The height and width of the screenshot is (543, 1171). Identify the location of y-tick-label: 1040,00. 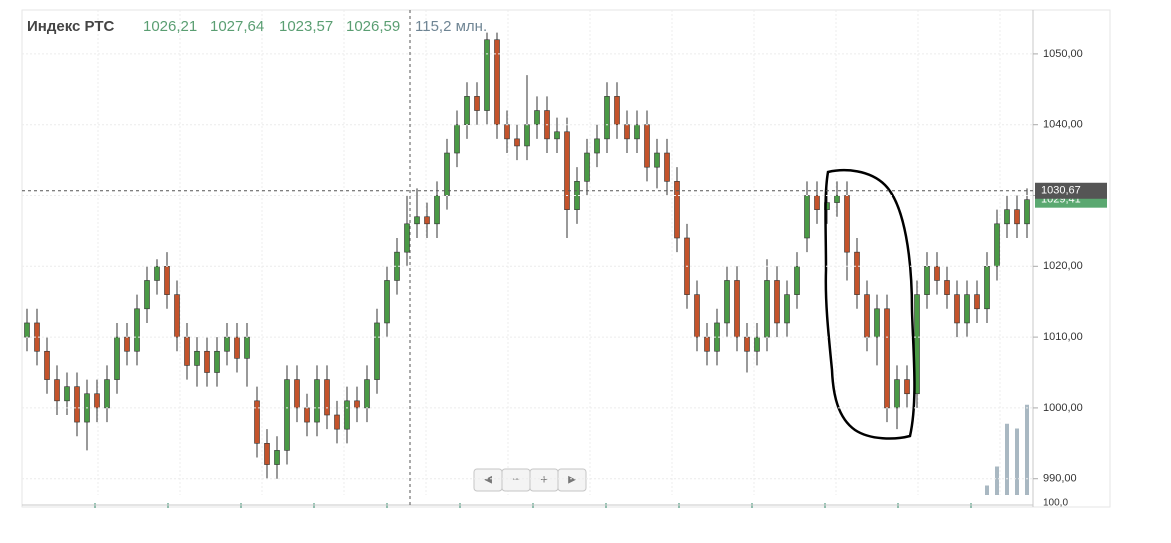
(1063, 125).